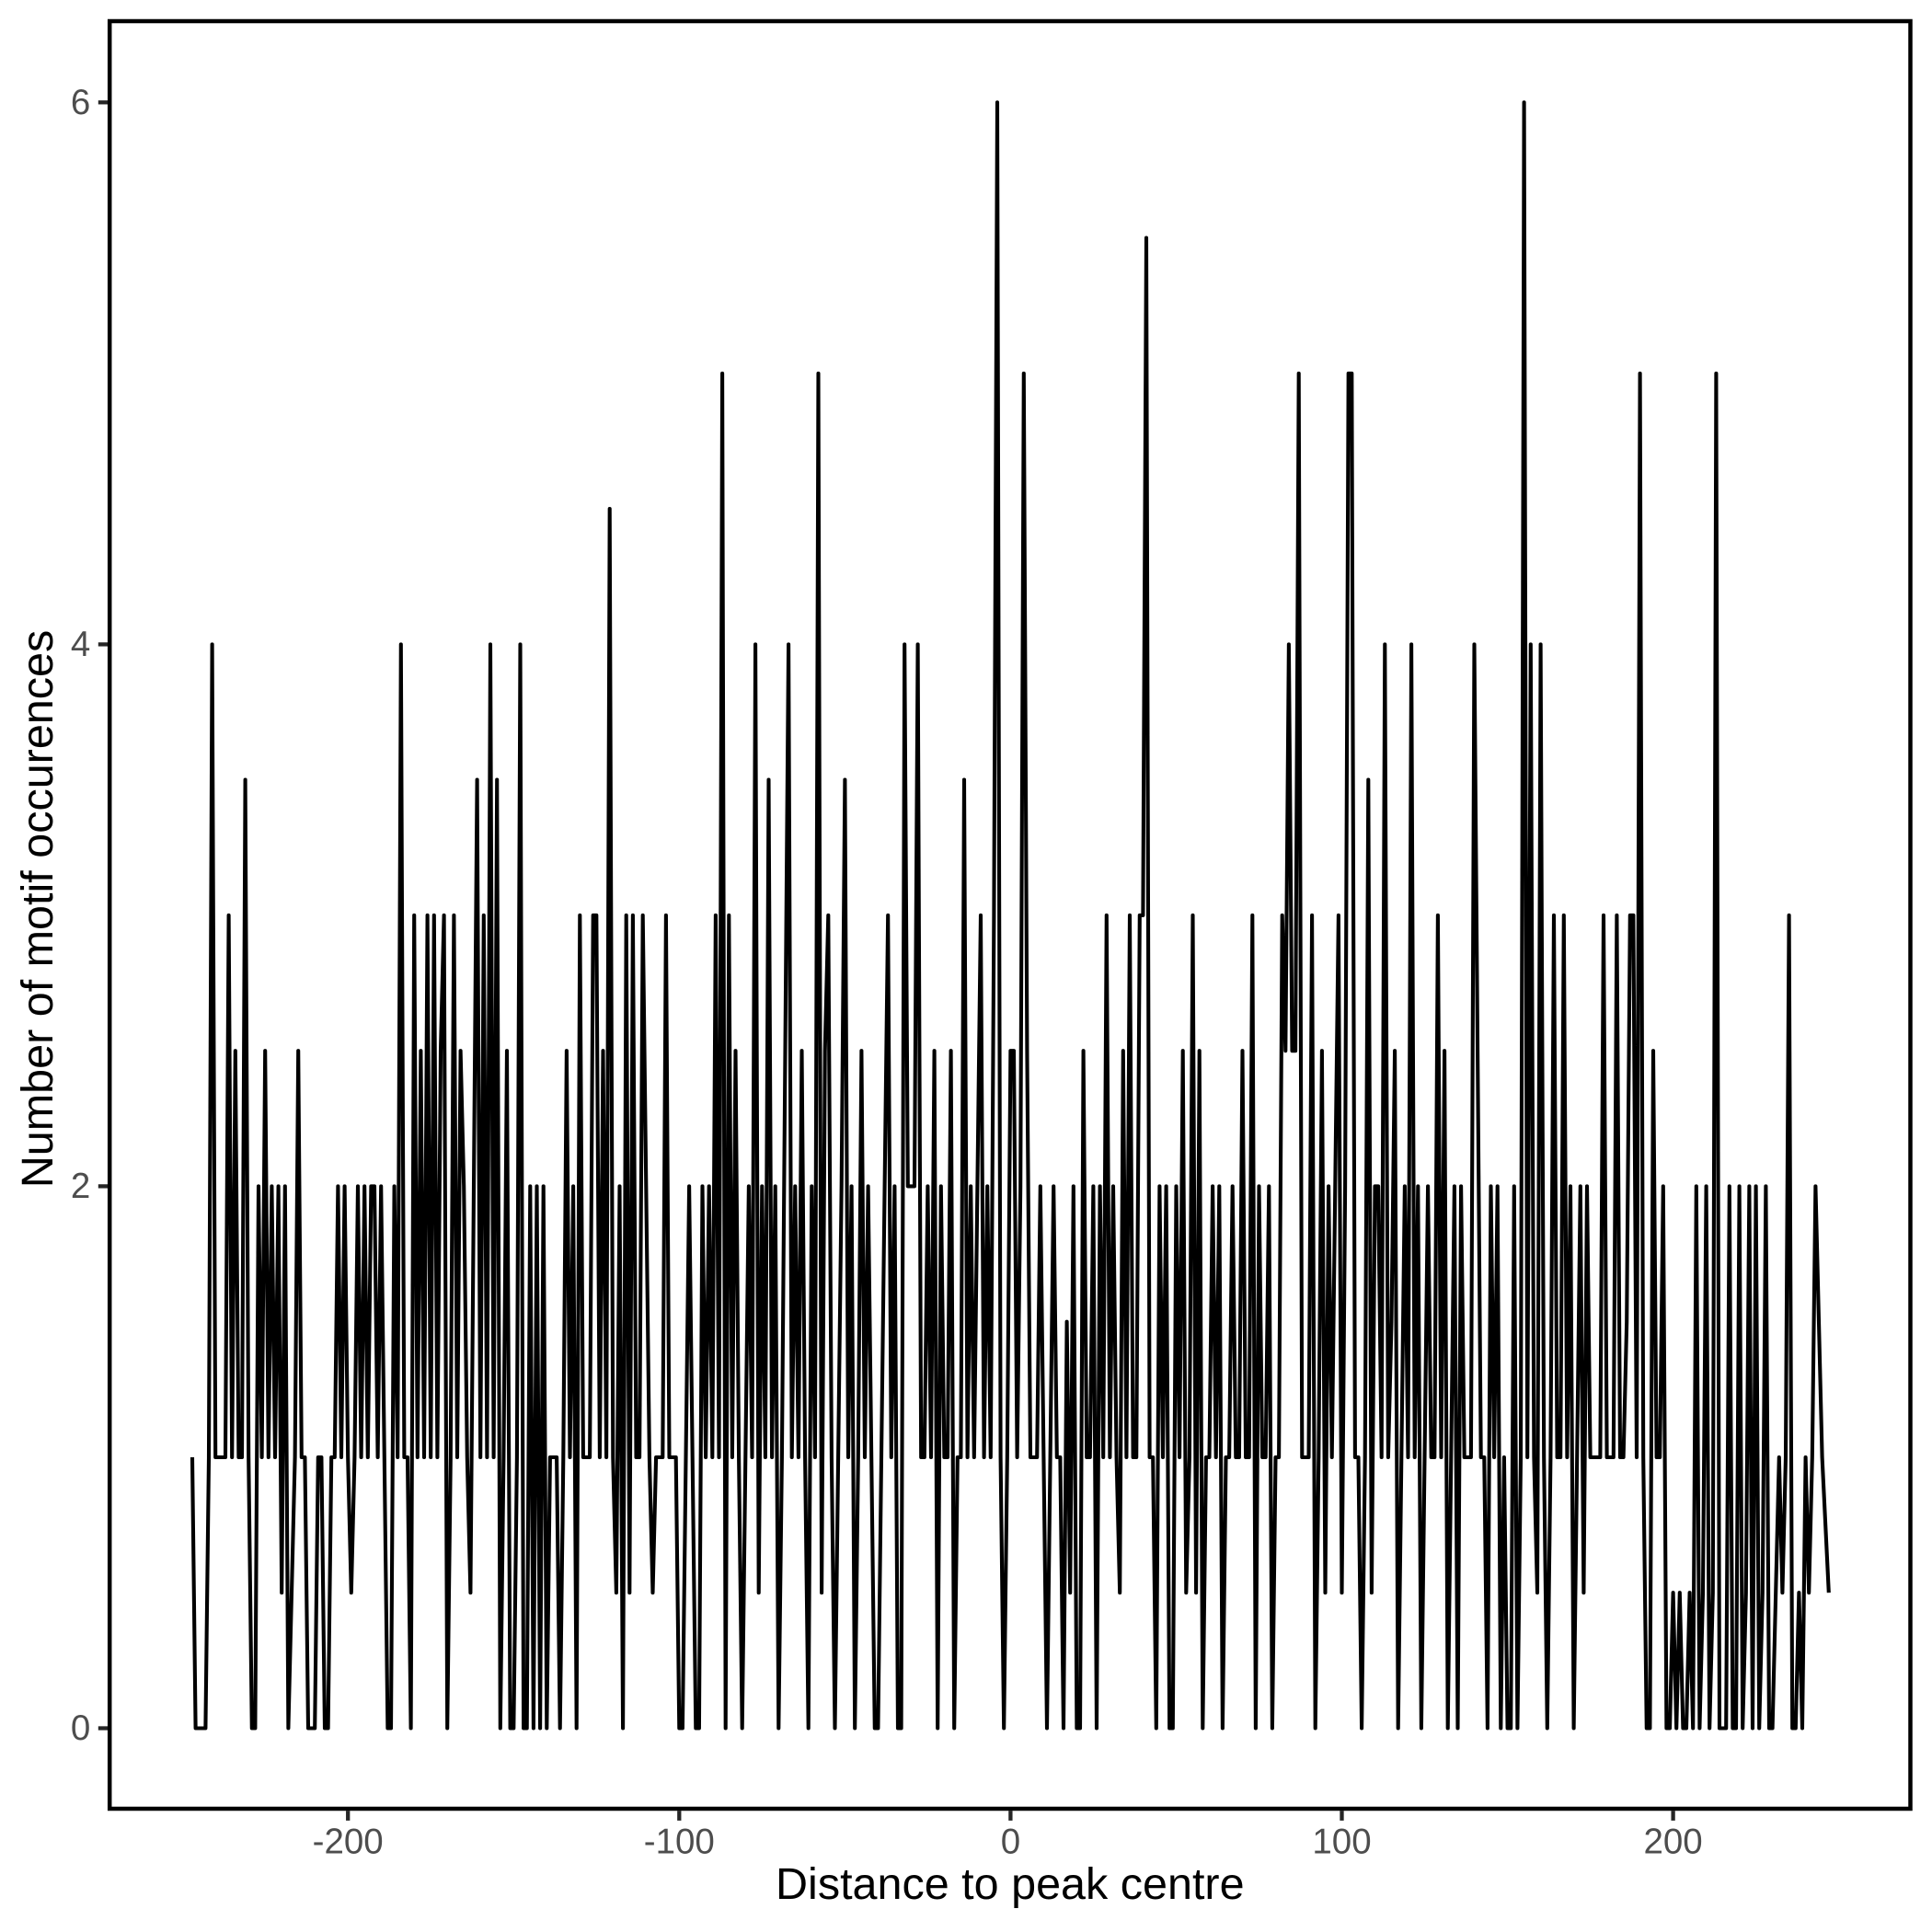  What do you see at coordinates (38, 909) in the screenshot?
I see `svg-text: Number of motif occurences` at bounding box center [38, 909].